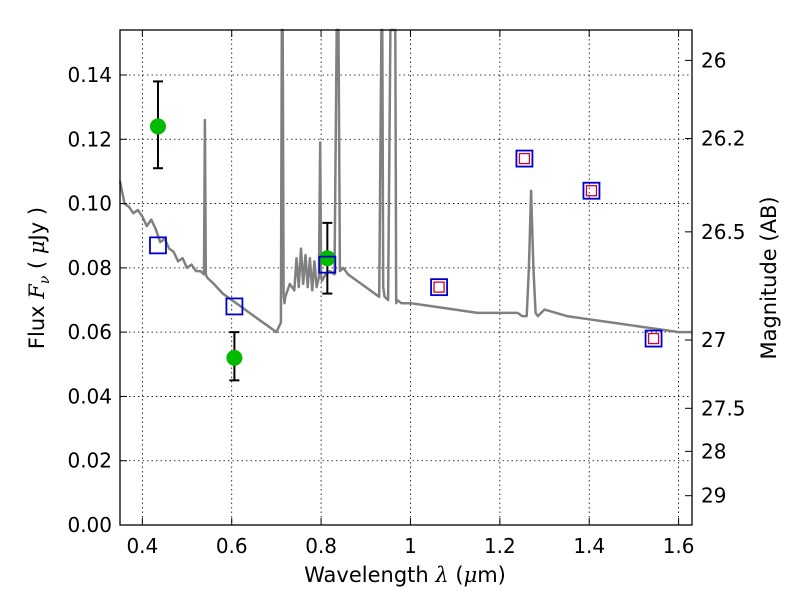  Describe the element at coordinates (723, 139) in the screenshot. I see `y2-tick-label: 26.2` at that location.